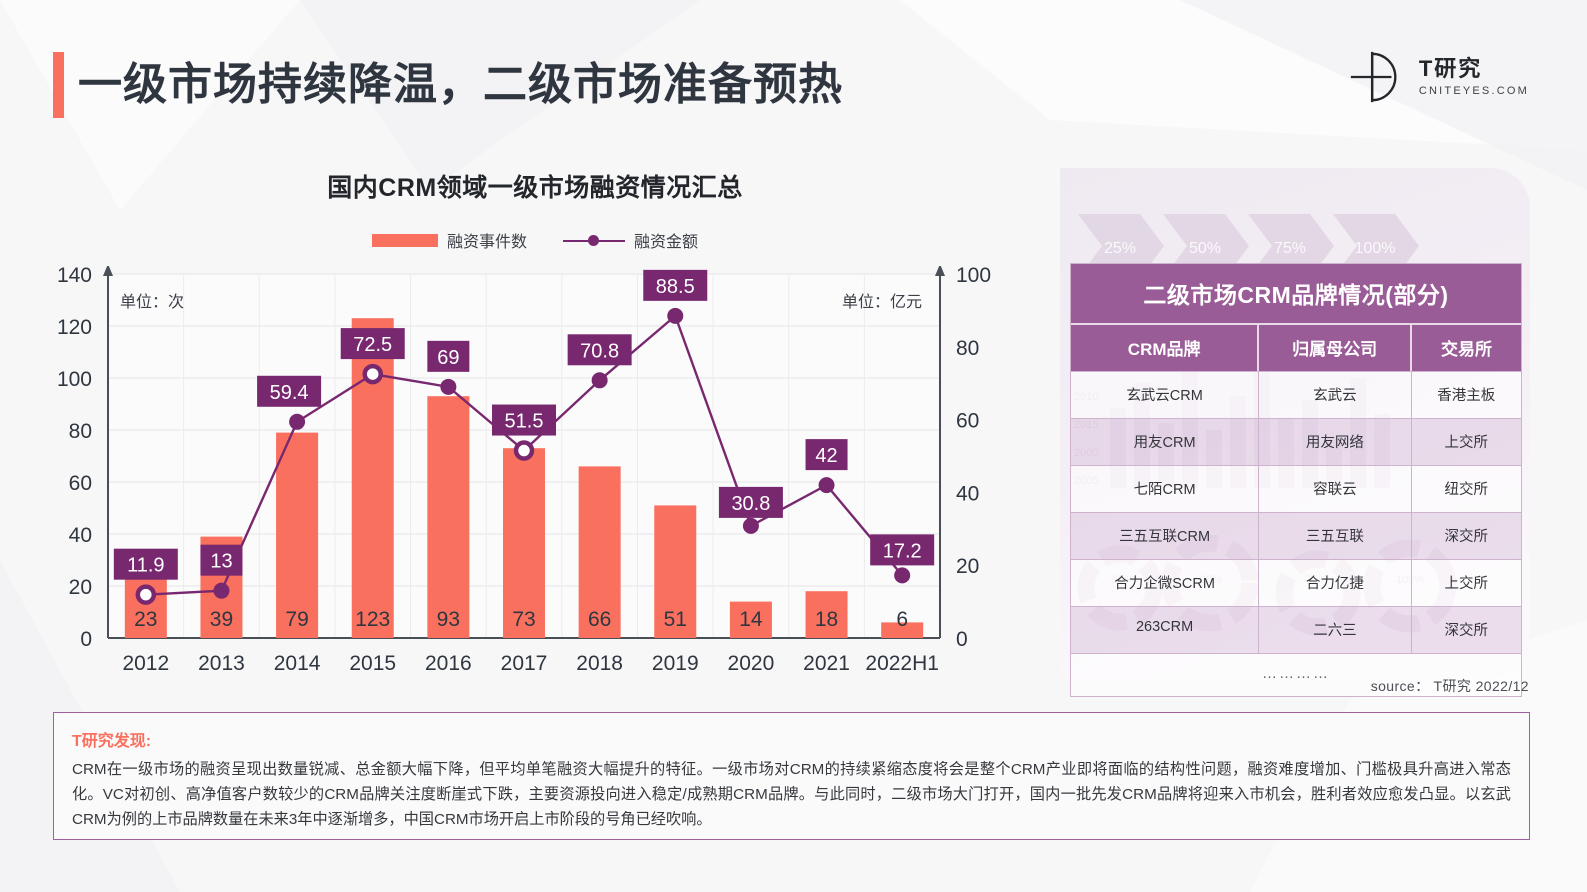  Describe the element at coordinates (221, 663) in the screenshot. I see `x-tick-label: 2013` at that location.